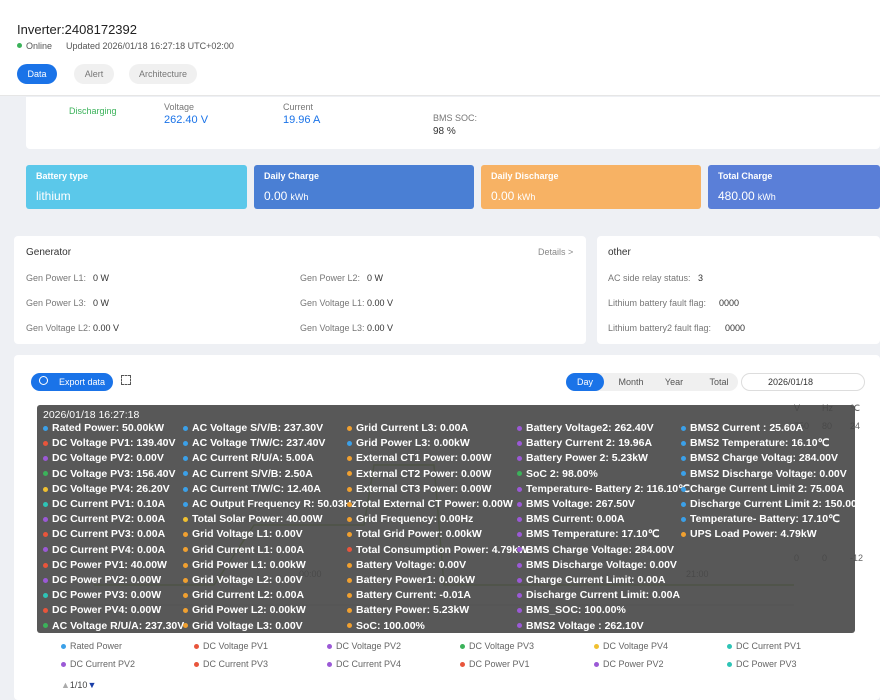  Describe the element at coordinates (503, 196) in the screenshot. I see `value: 0.00` at that location.